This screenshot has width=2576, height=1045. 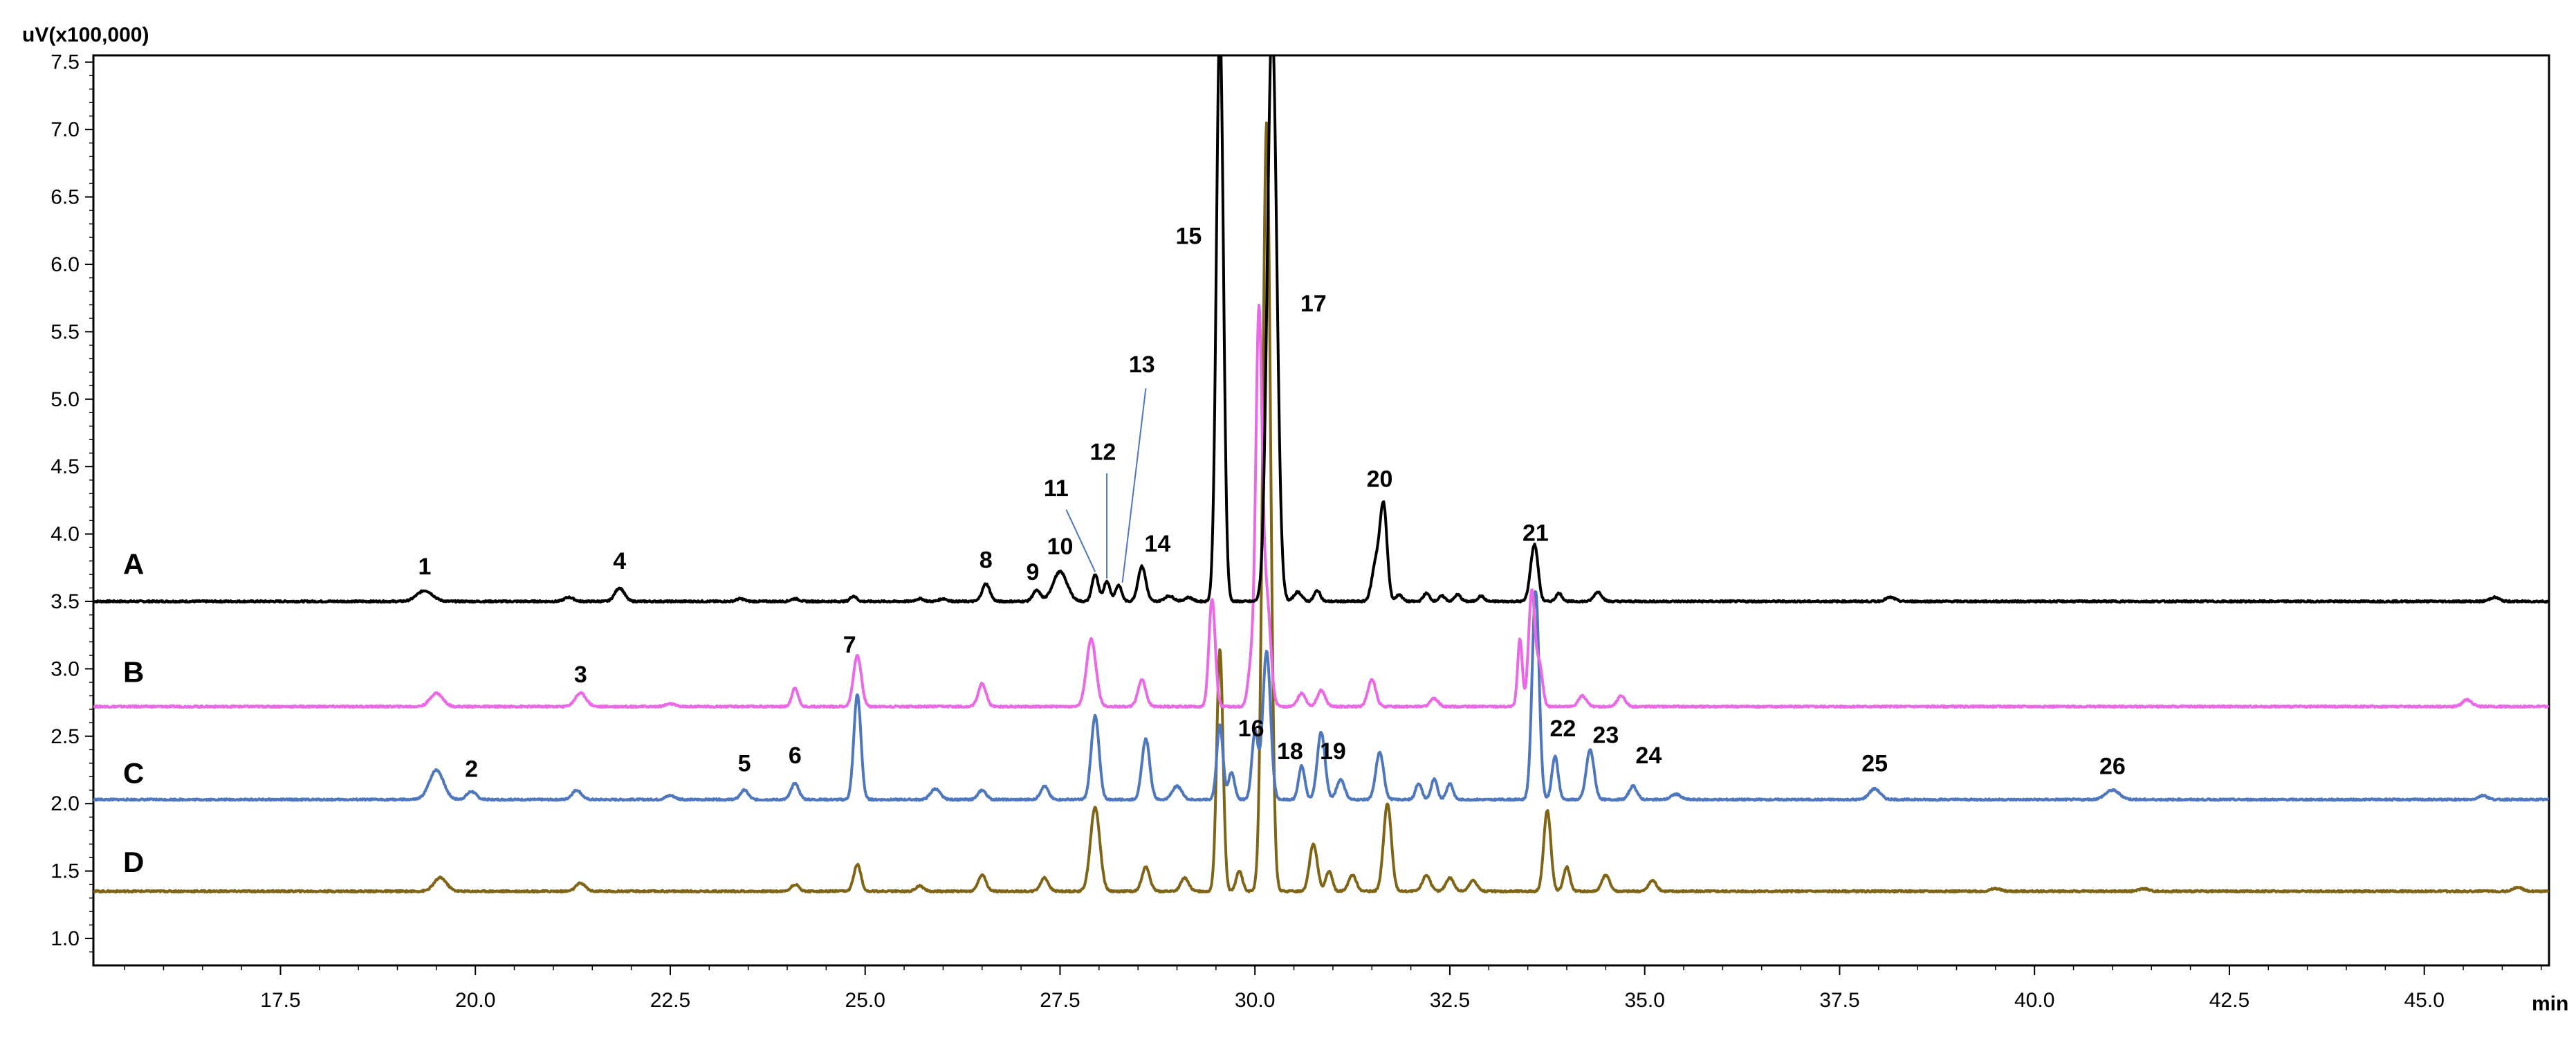 I want to click on y-tick-label: 4.0, so click(x=65, y=534).